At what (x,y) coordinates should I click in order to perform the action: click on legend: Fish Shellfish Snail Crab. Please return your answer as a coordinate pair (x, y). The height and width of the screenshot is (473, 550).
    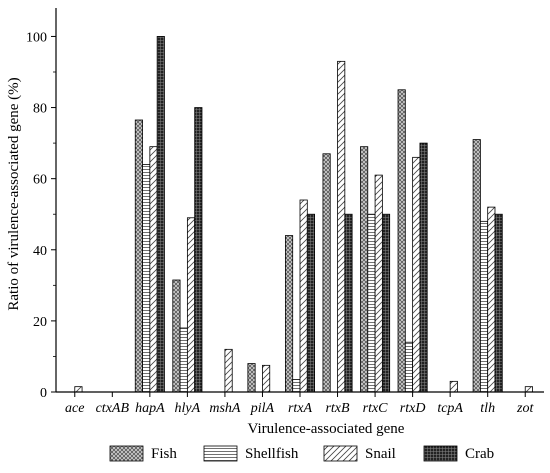
    Looking at the image, I should click on (301, 453).